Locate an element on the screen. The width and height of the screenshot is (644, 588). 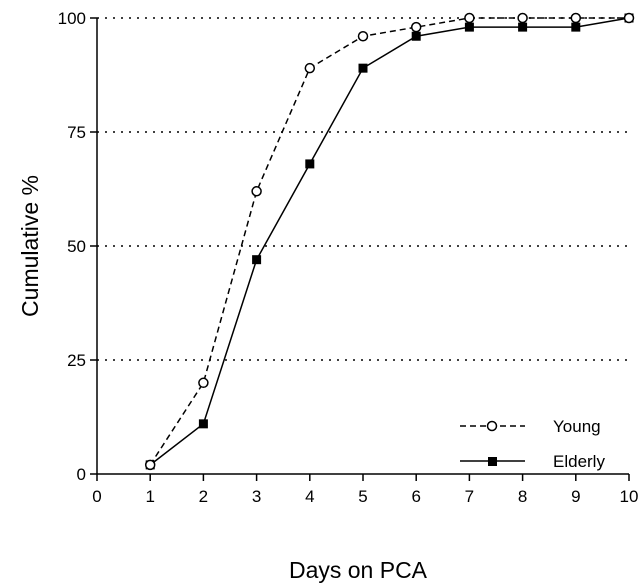
x-tick-label-9: 9 is located at coordinates (575, 496).